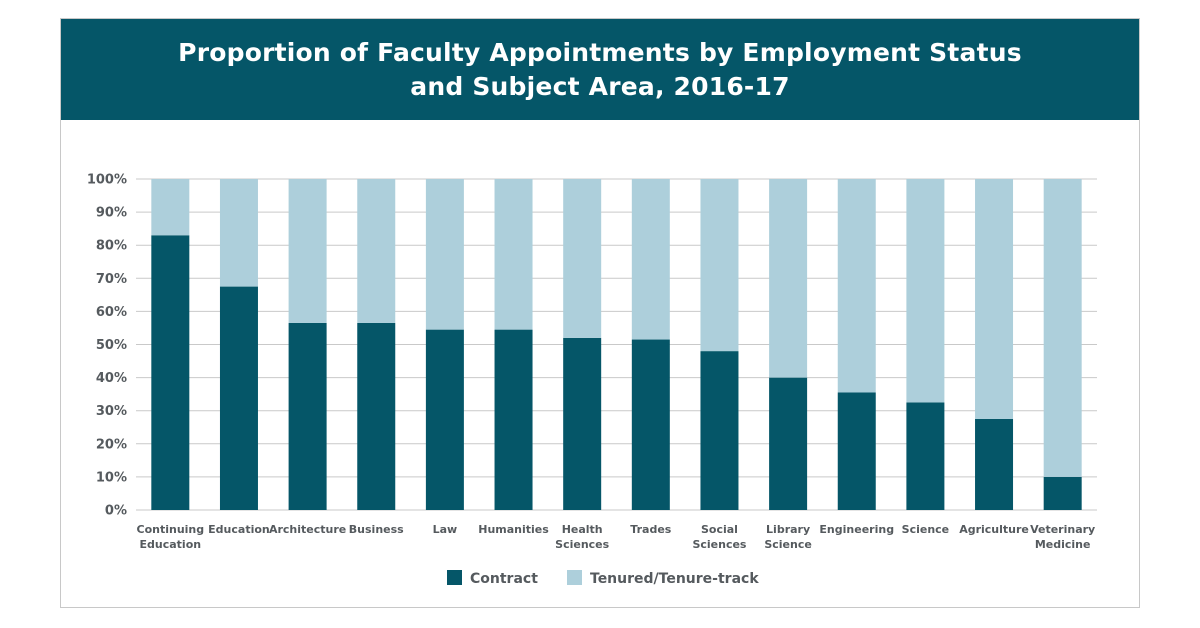 The height and width of the screenshot is (628, 1200). What do you see at coordinates (582, 529) in the screenshot?
I see `category-label: Health` at bounding box center [582, 529].